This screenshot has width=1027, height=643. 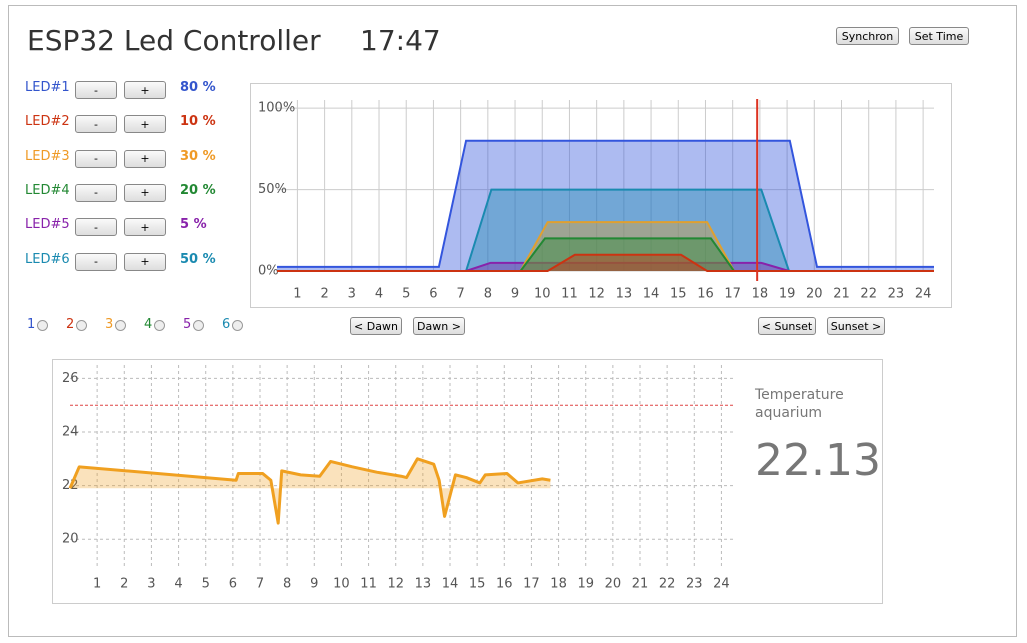 I want to click on toggle-label: 1, so click(x=31, y=324).